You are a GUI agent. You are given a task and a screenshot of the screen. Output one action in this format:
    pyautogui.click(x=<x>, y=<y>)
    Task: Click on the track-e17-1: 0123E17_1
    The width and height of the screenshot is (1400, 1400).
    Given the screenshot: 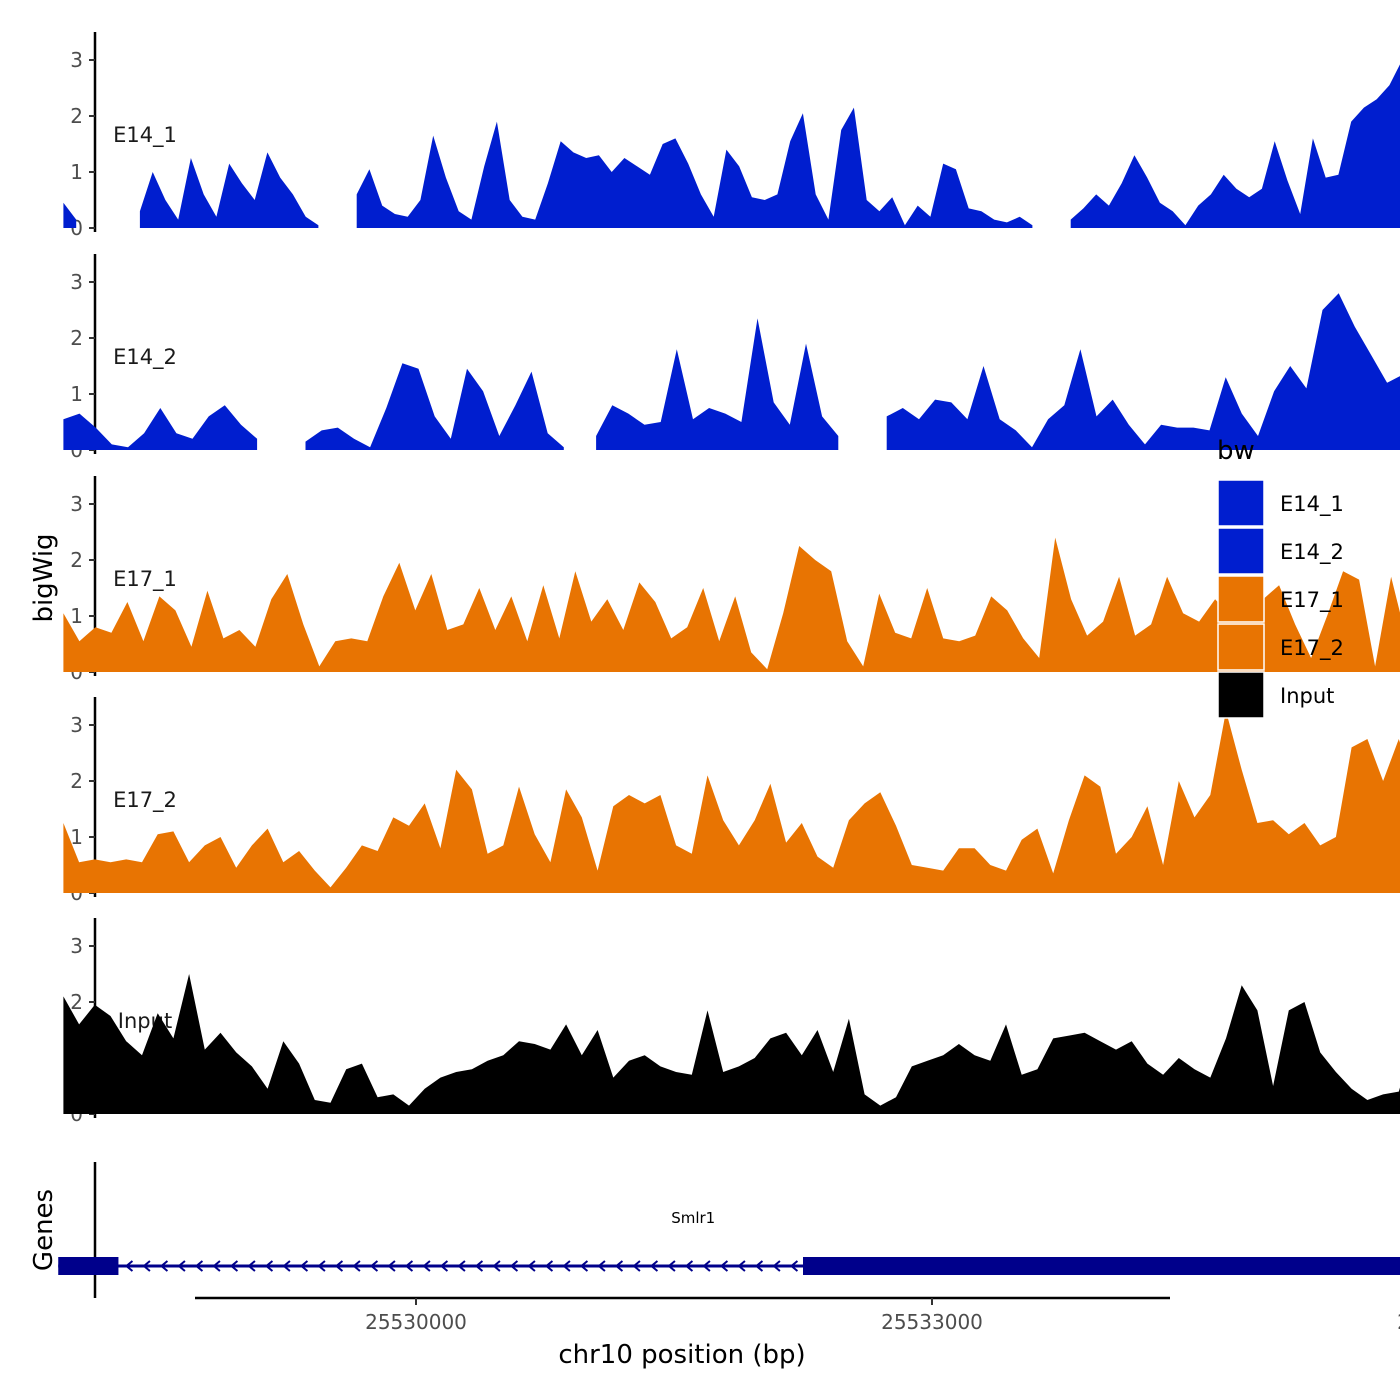 What is the action you would take?
    pyautogui.click(x=731, y=580)
    